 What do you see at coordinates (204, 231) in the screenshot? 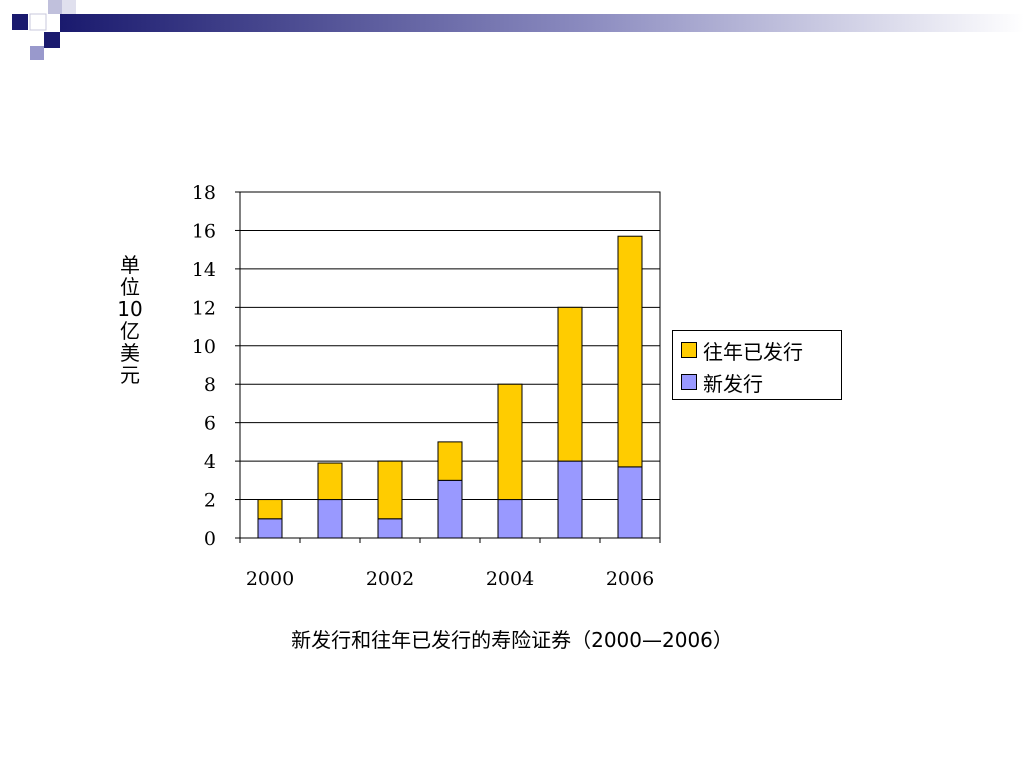
I see `y-tick-label: 16` at bounding box center [204, 231].